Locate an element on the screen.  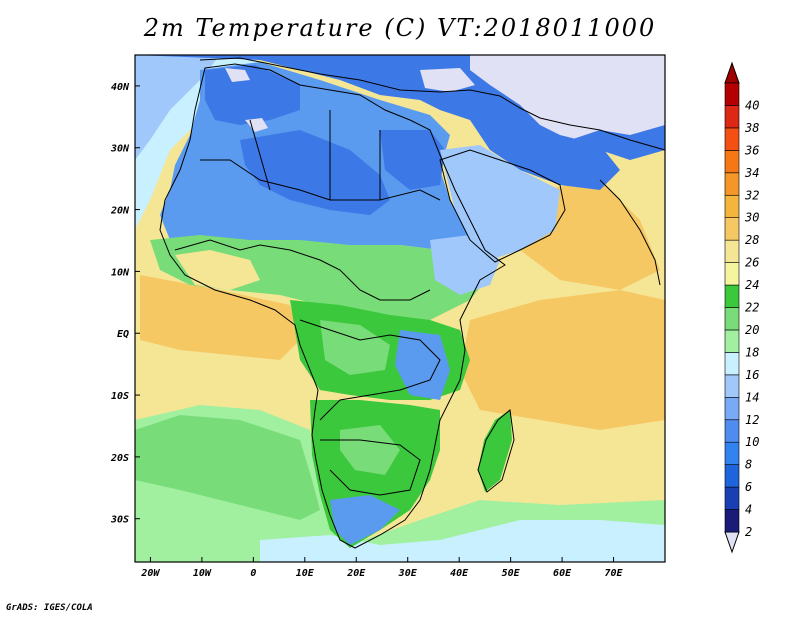
lon-tick-label: 10E is located at coordinates (305, 573).